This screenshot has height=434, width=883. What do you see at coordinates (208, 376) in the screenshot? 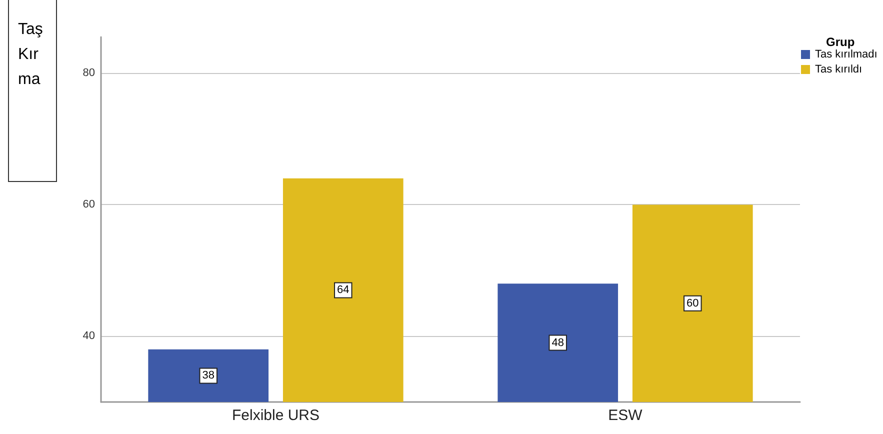
I see `data-label: 38` at bounding box center [208, 376].